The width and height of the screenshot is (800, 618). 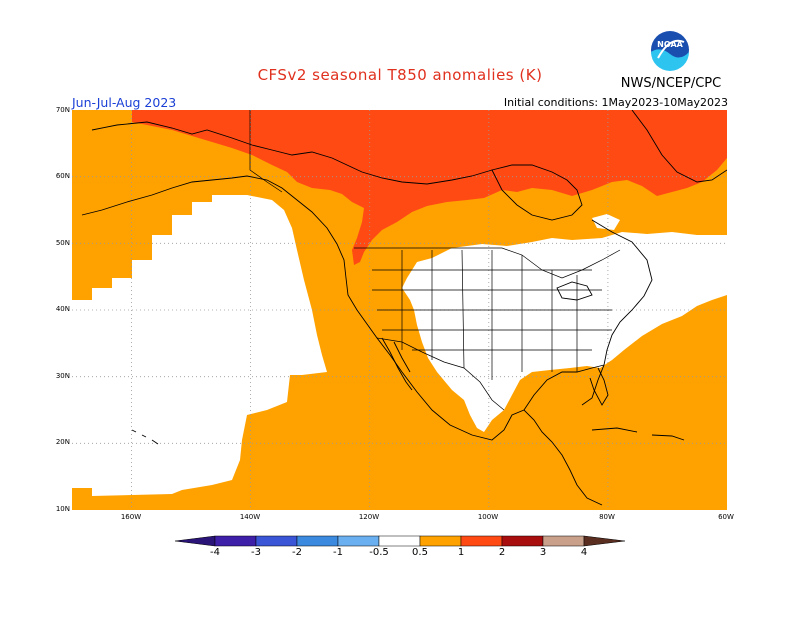 I want to click on lon-label-160w: 160W, so click(x=131, y=517).